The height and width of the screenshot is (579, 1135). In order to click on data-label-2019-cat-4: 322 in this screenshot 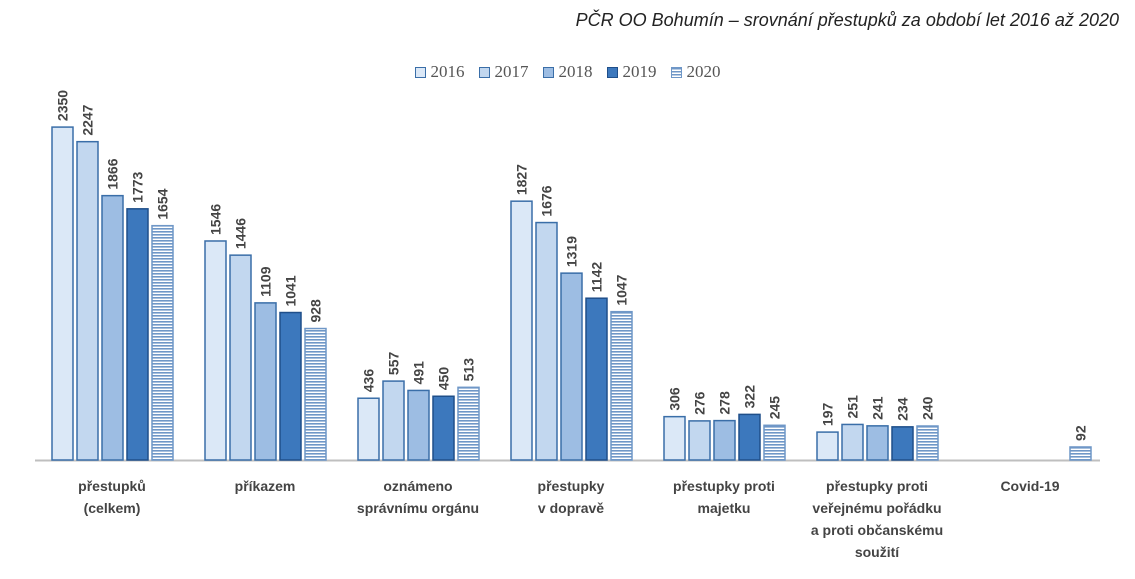, I will do `click(750, 397)`.